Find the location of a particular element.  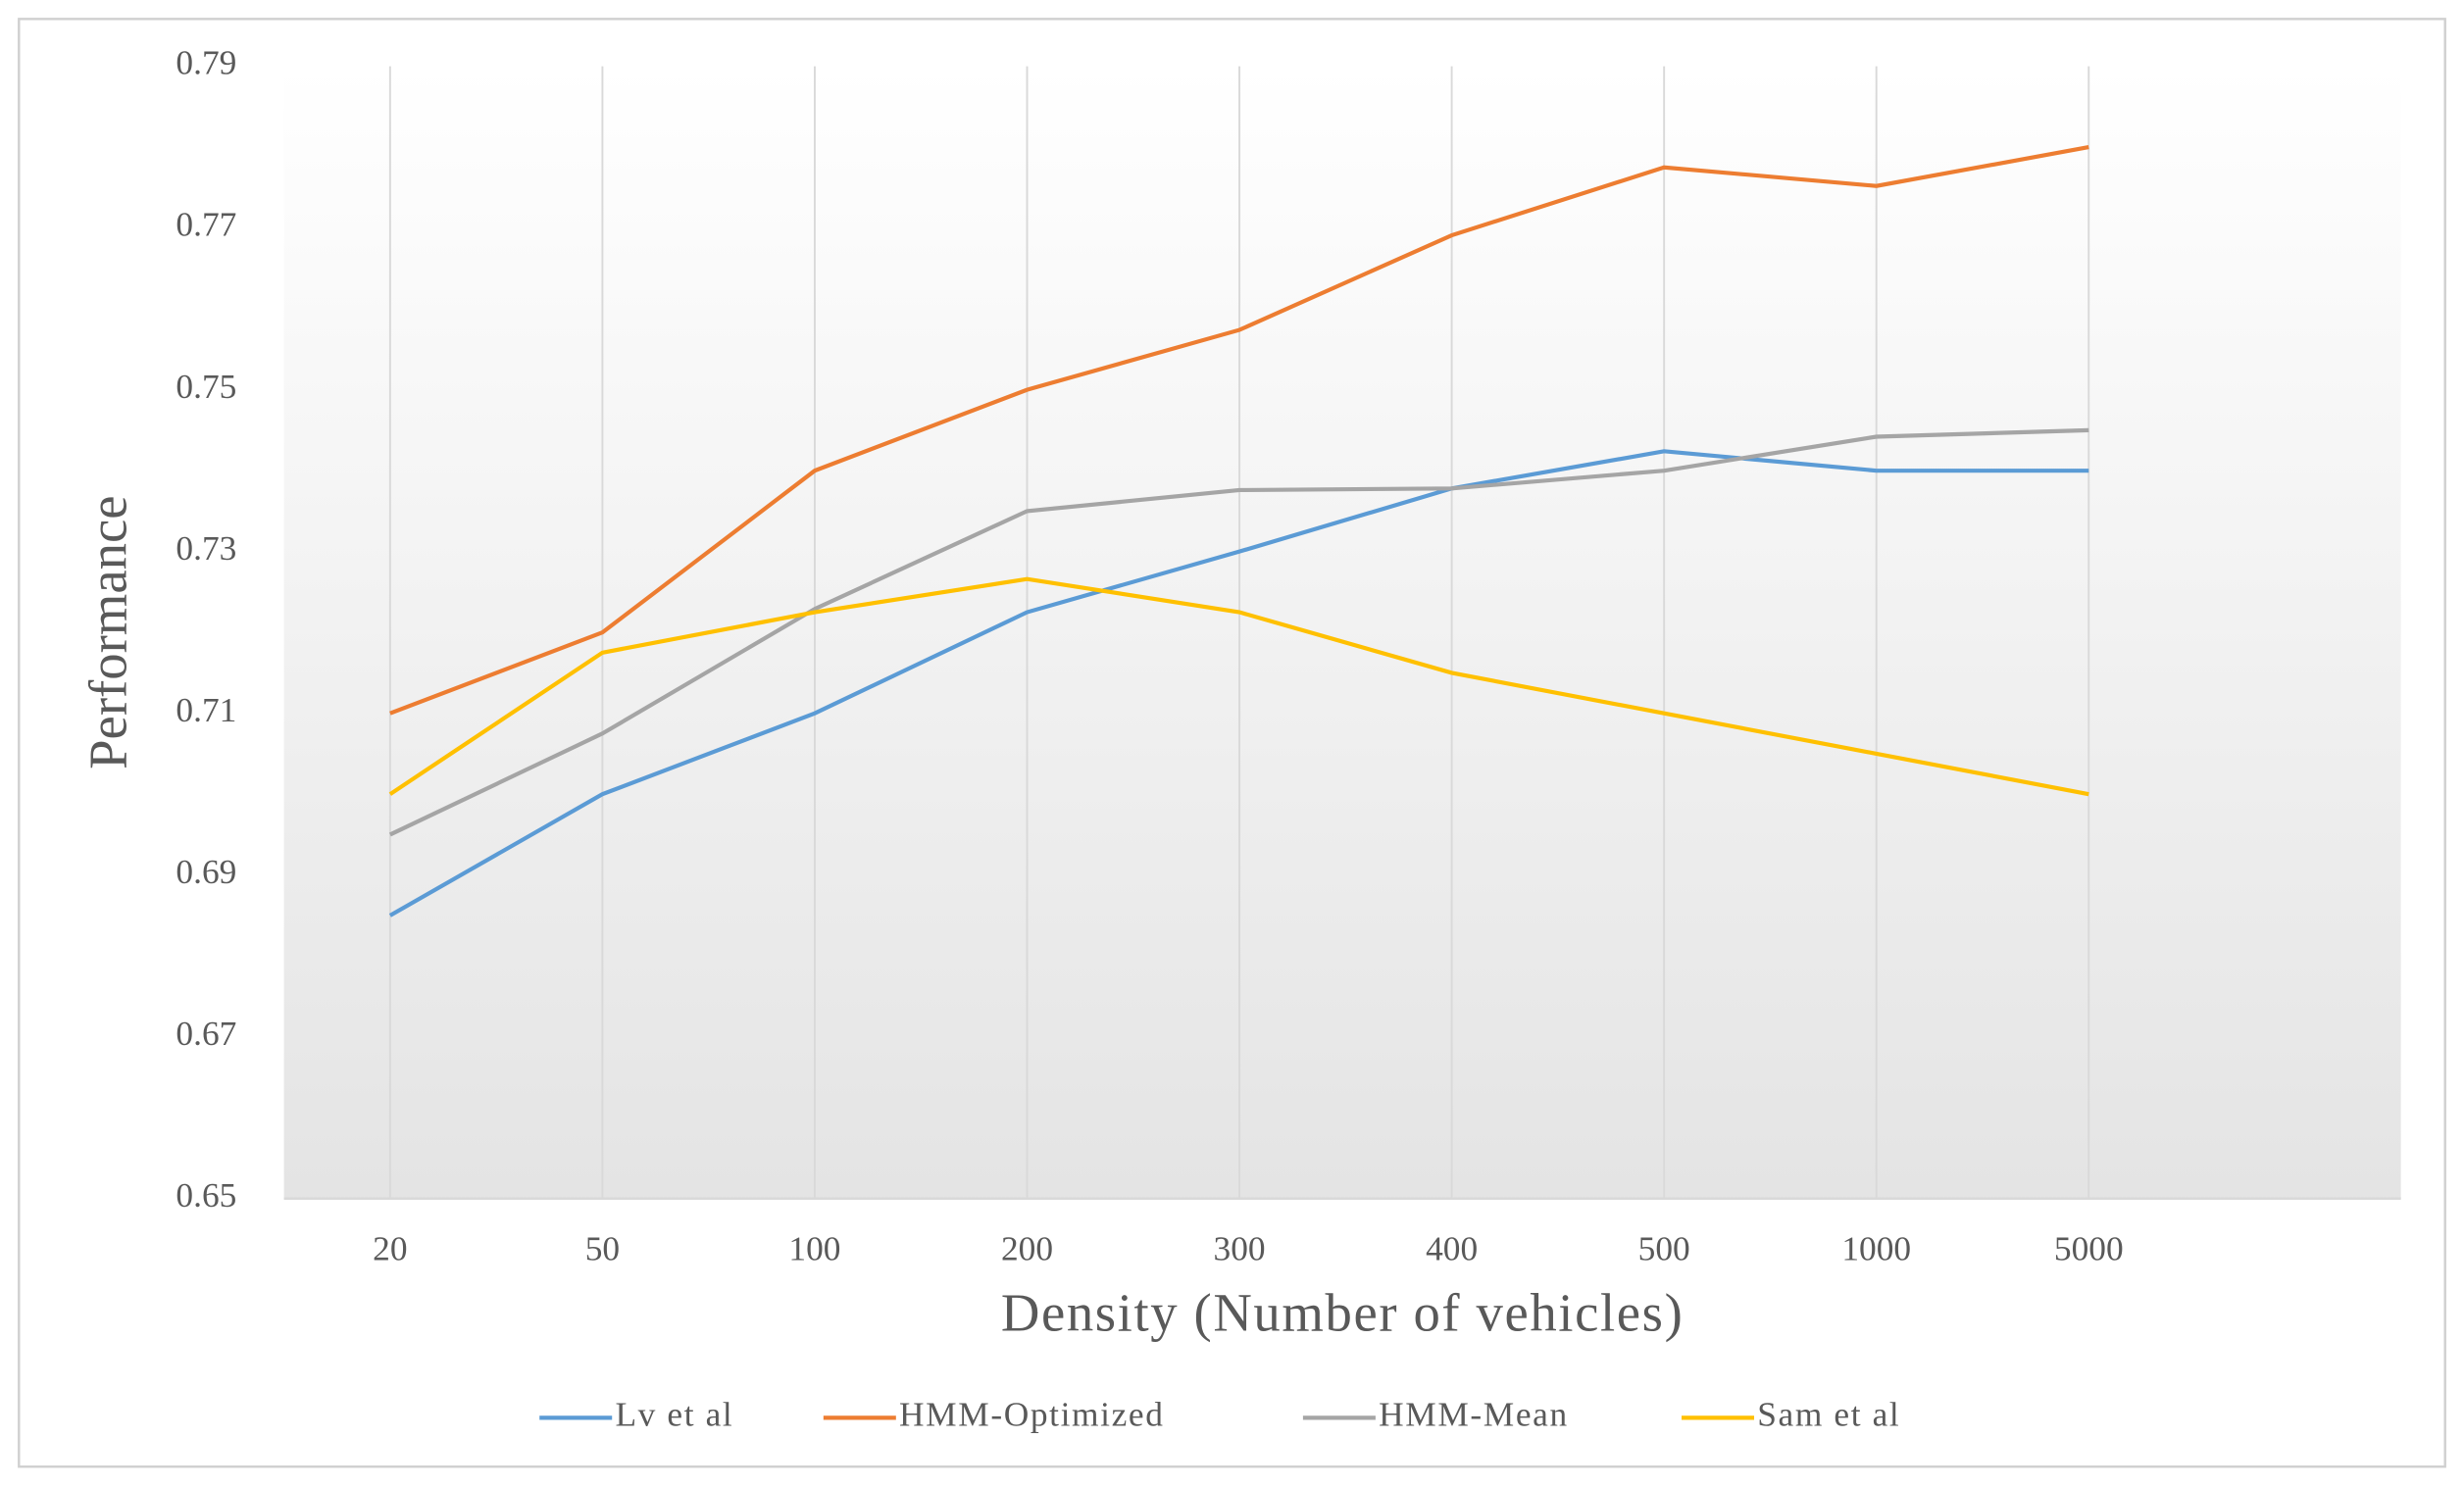

y-tick-label: 0.79 is located at coordinates (206, 63).